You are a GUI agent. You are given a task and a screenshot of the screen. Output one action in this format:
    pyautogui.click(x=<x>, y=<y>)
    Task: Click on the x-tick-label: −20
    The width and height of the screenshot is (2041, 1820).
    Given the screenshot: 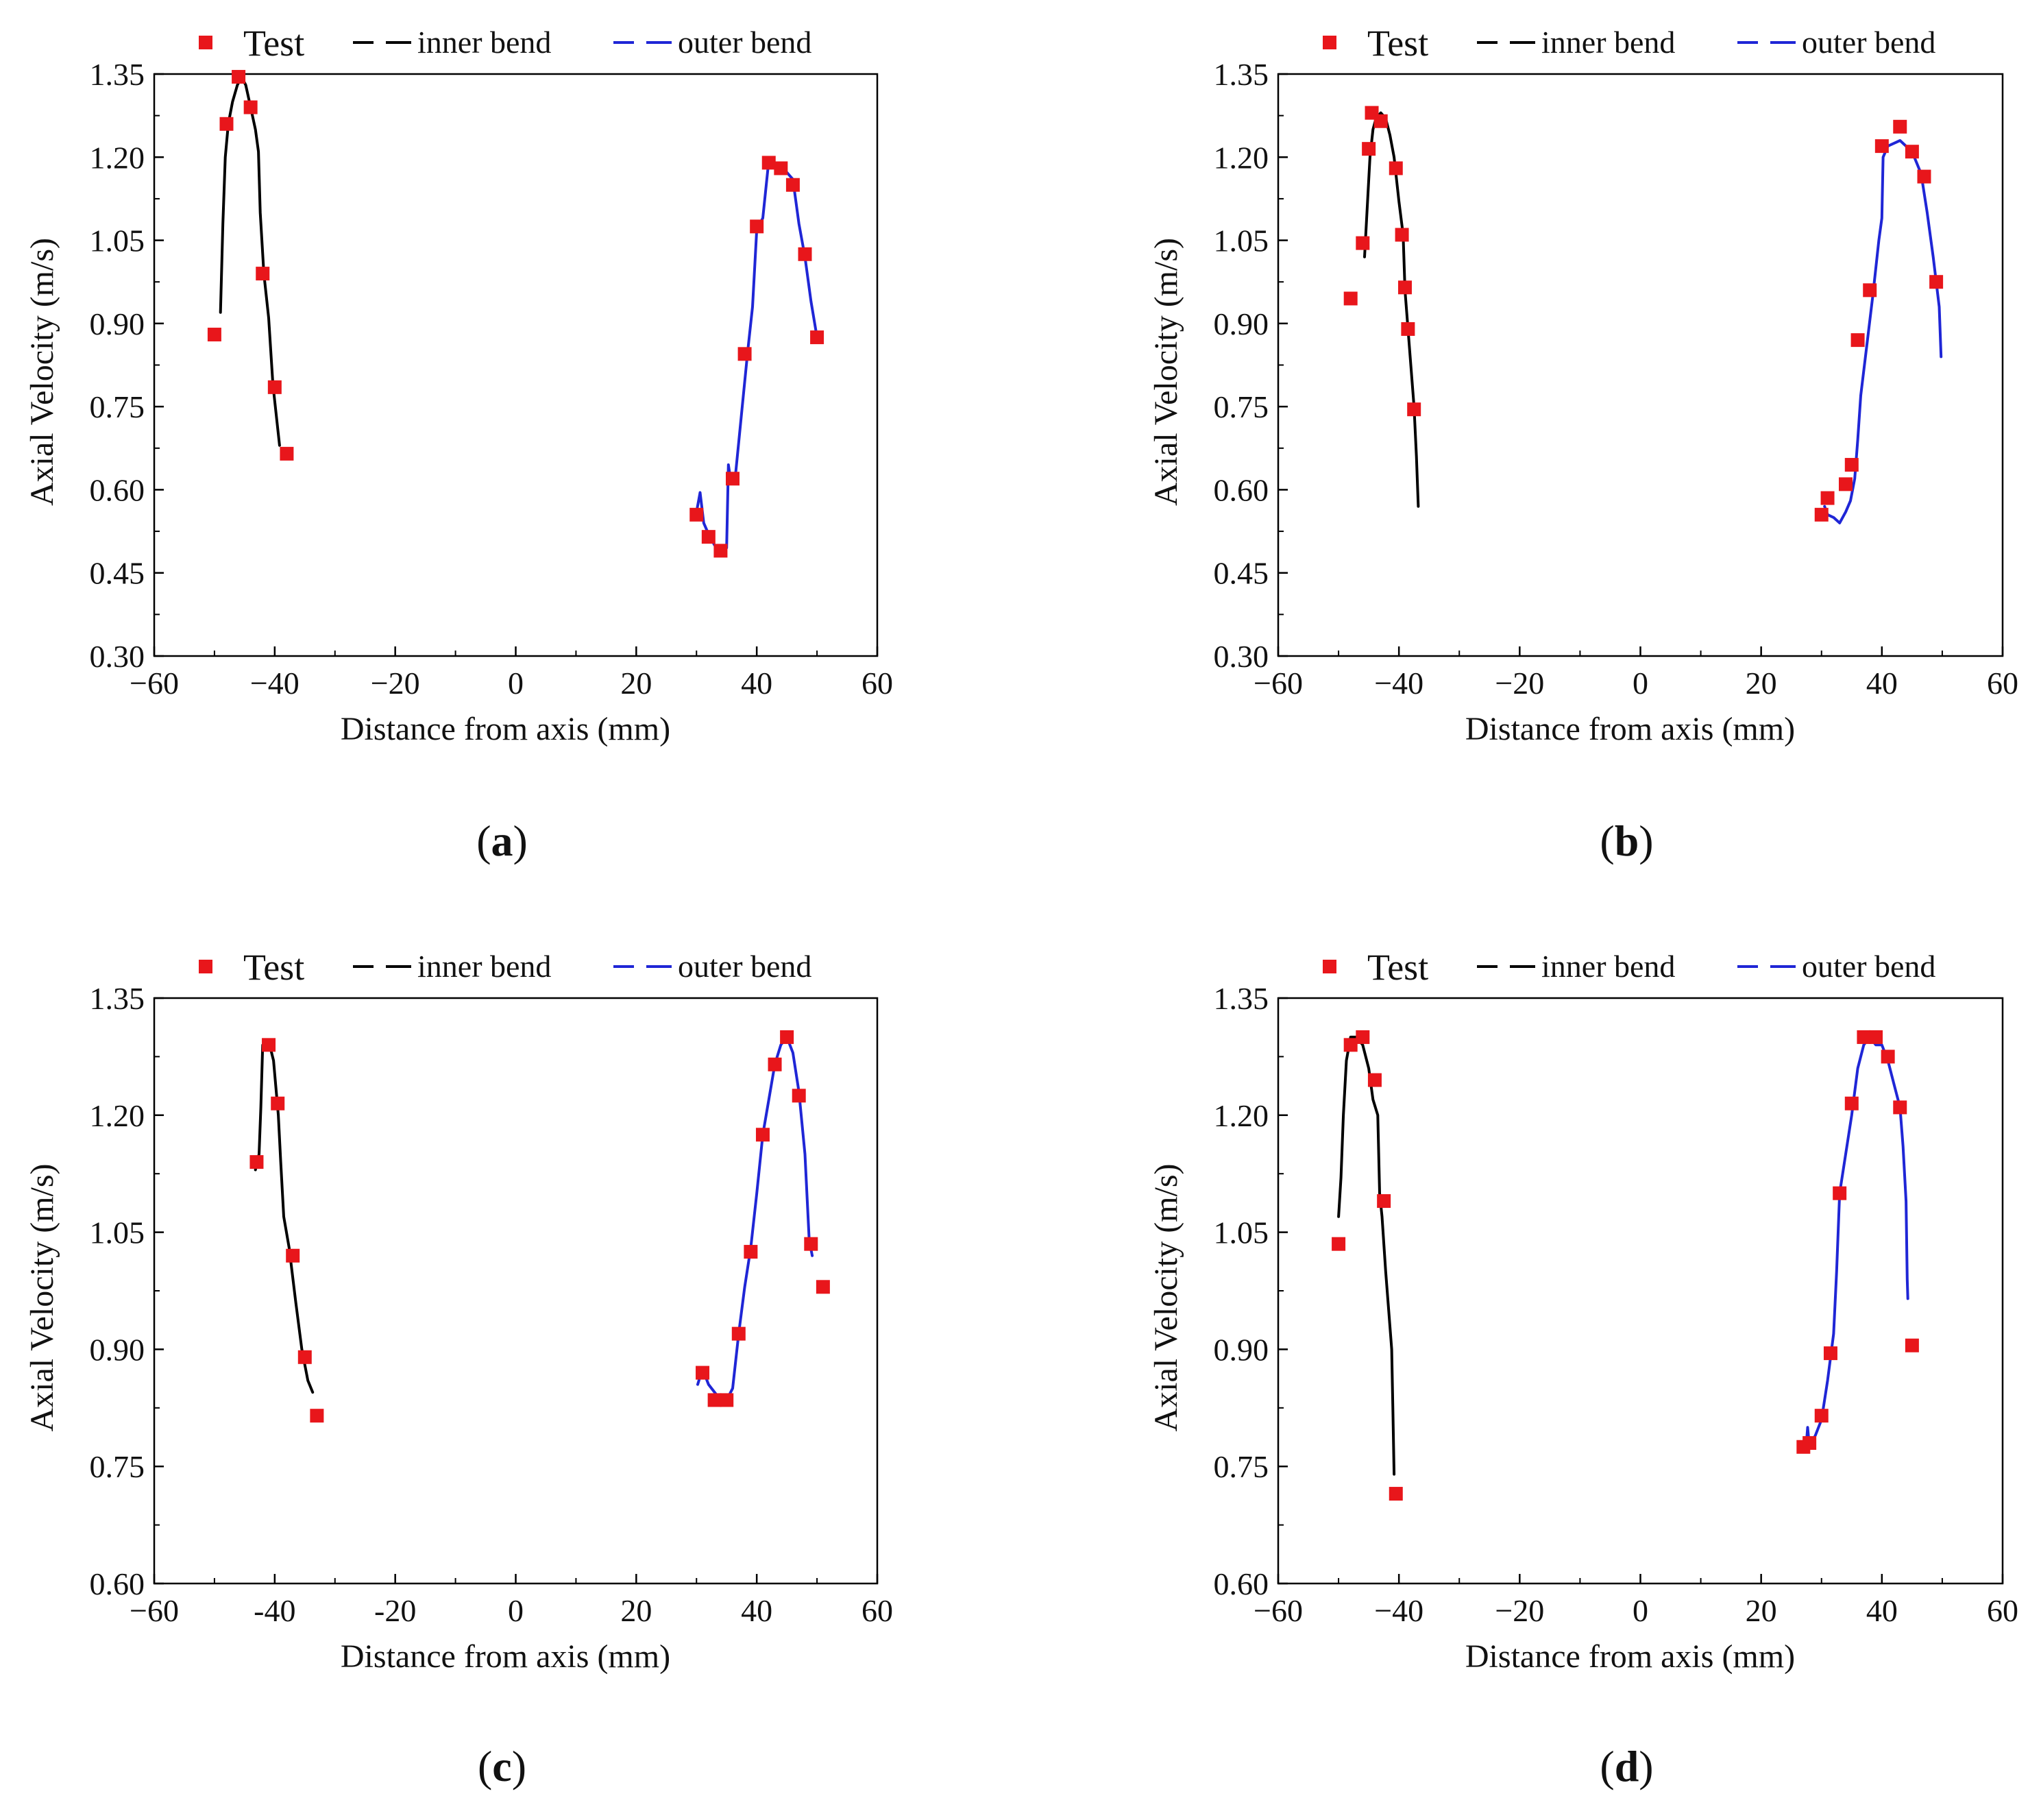 What is the action you would take?
    pyautogui.click(x=1519, y=1610)
    